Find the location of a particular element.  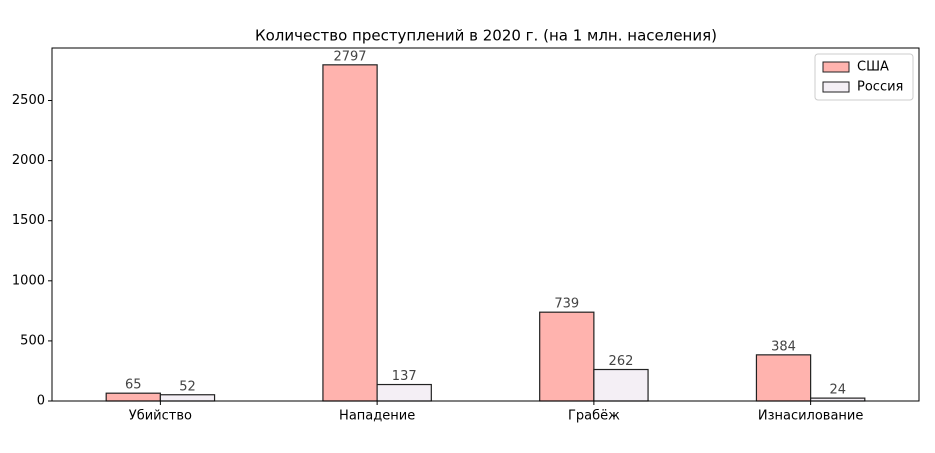

x-tick-label: Грабёж is located at coordinates (594, 416).